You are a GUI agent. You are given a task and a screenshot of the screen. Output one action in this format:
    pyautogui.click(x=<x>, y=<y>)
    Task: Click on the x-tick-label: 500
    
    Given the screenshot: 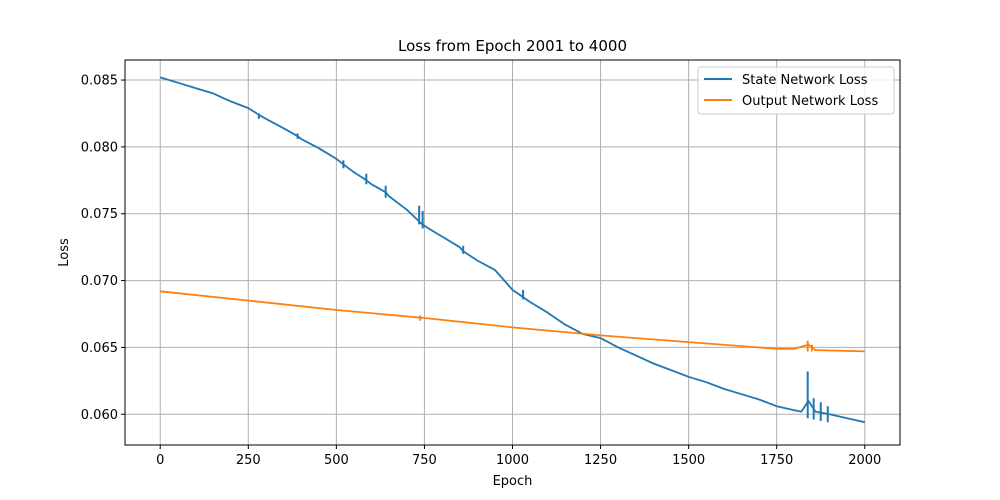 What is the action you would take?
    pyautogui.click(x=336, y=460)
    